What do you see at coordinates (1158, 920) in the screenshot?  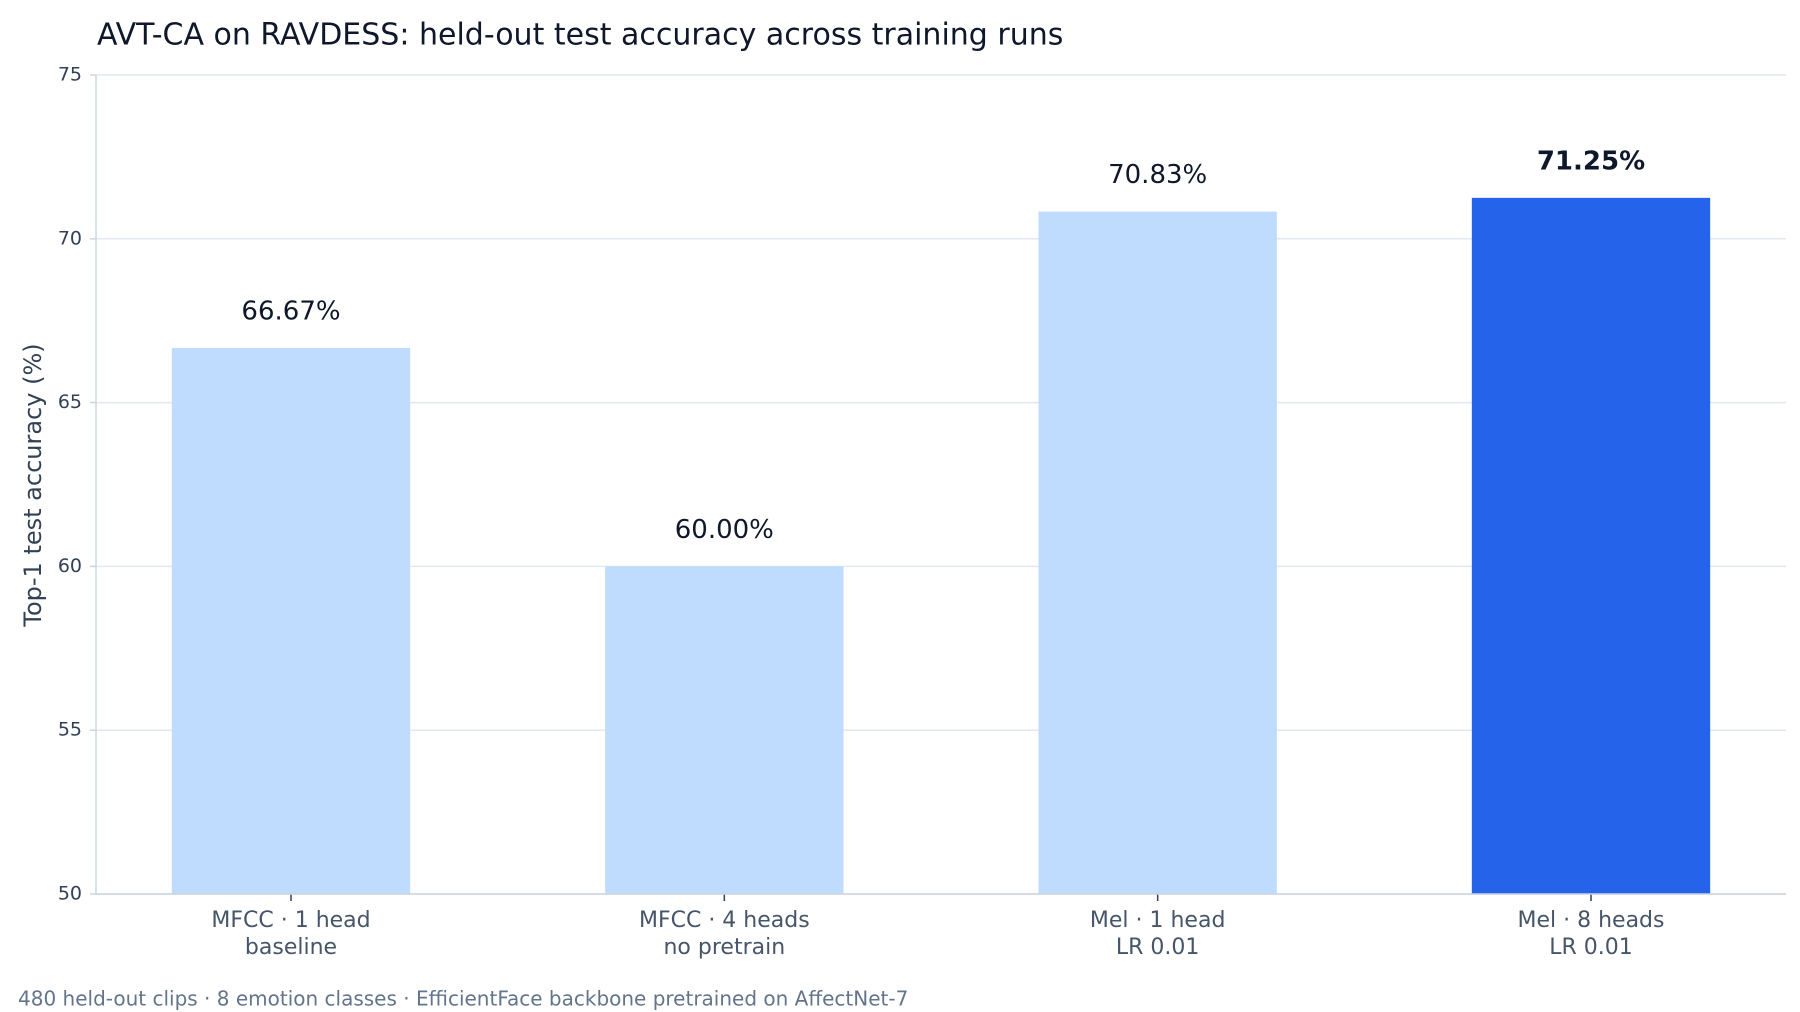 I see `x-tick-label: Mel · 1 head` at bounding box center [1158, 920].